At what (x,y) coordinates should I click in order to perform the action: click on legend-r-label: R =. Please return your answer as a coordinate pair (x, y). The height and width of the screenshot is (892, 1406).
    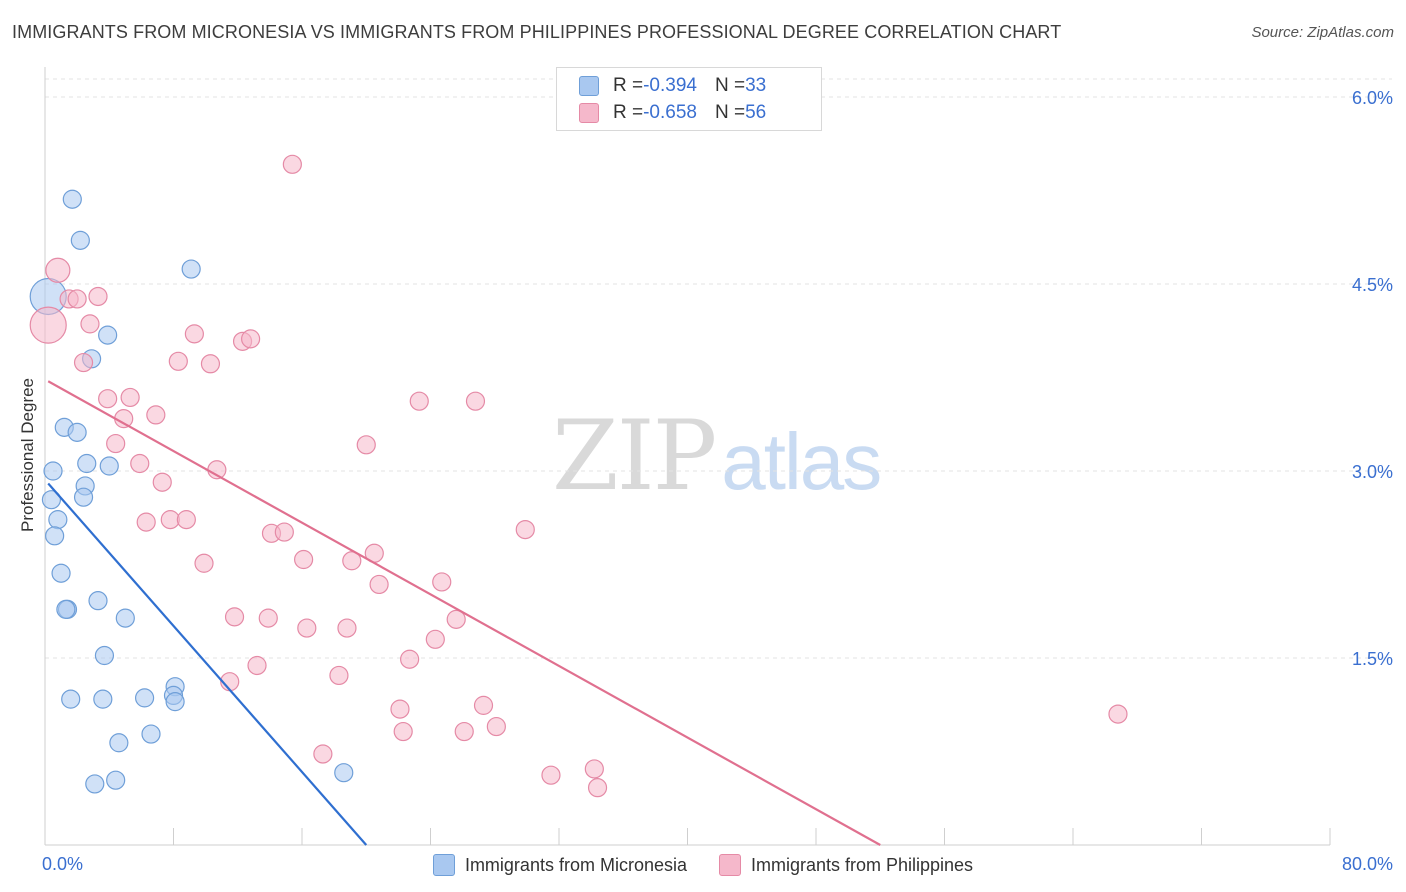
    Looking at the image, I should click on (628, 85).